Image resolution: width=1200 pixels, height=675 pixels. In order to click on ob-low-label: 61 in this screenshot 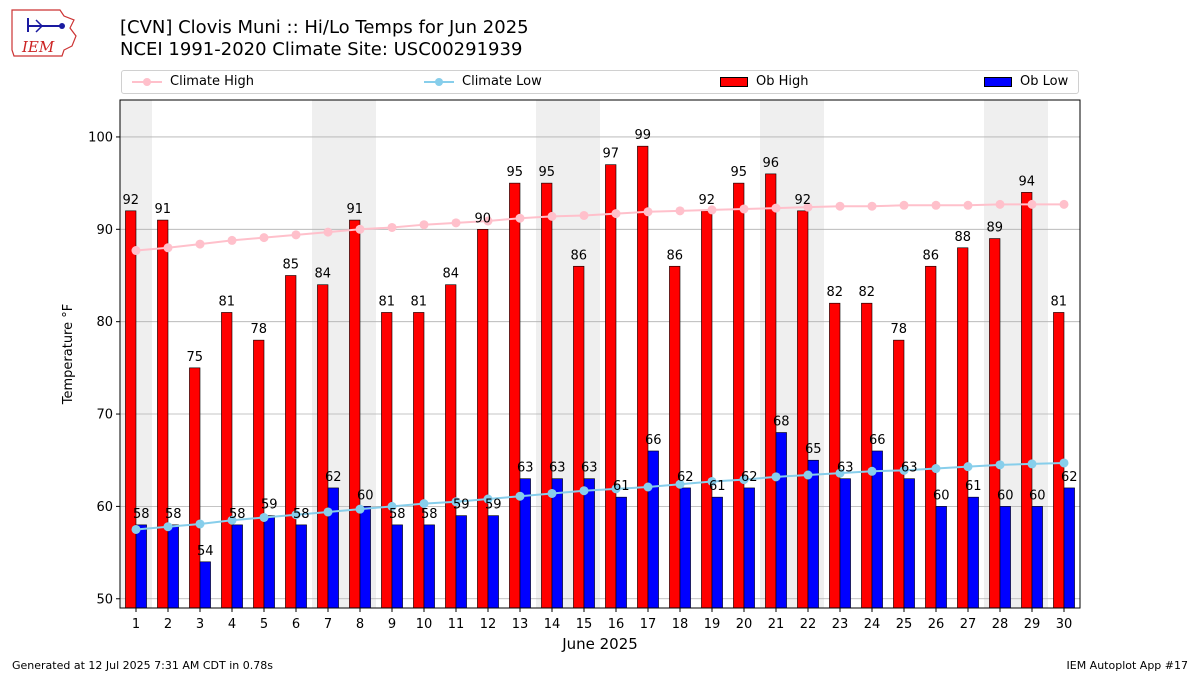, I will do `click(717, 486)`.